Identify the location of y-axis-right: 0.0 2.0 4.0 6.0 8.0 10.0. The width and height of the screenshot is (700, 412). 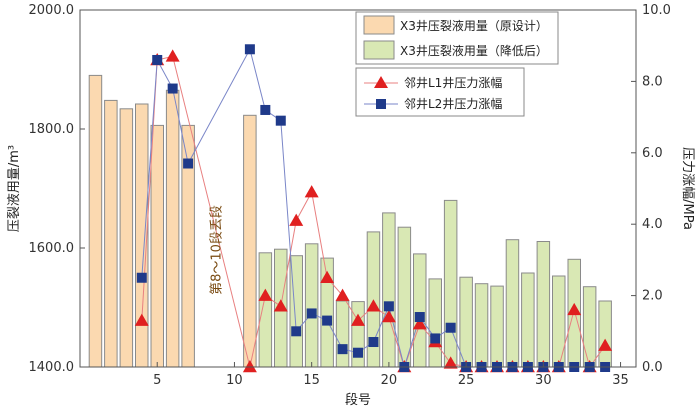
(651, 189).